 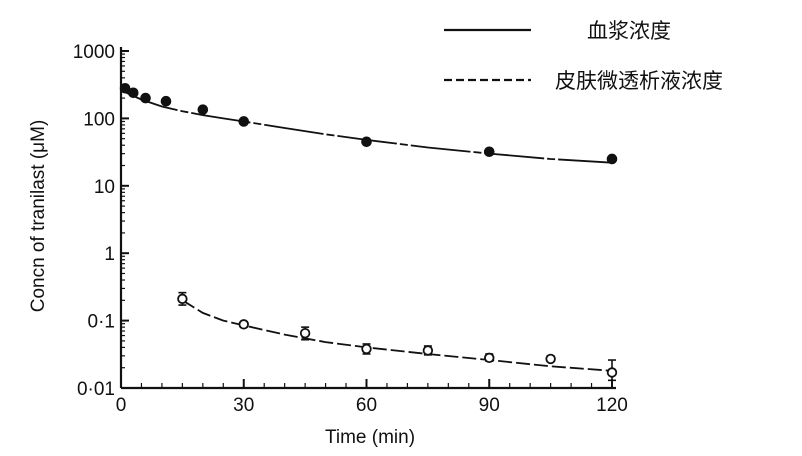 What do you see at coordinates (629, 31) in the screenshot?
I see `legend-label-series-1: 血浆浓度` at bounding box center [629, 31].